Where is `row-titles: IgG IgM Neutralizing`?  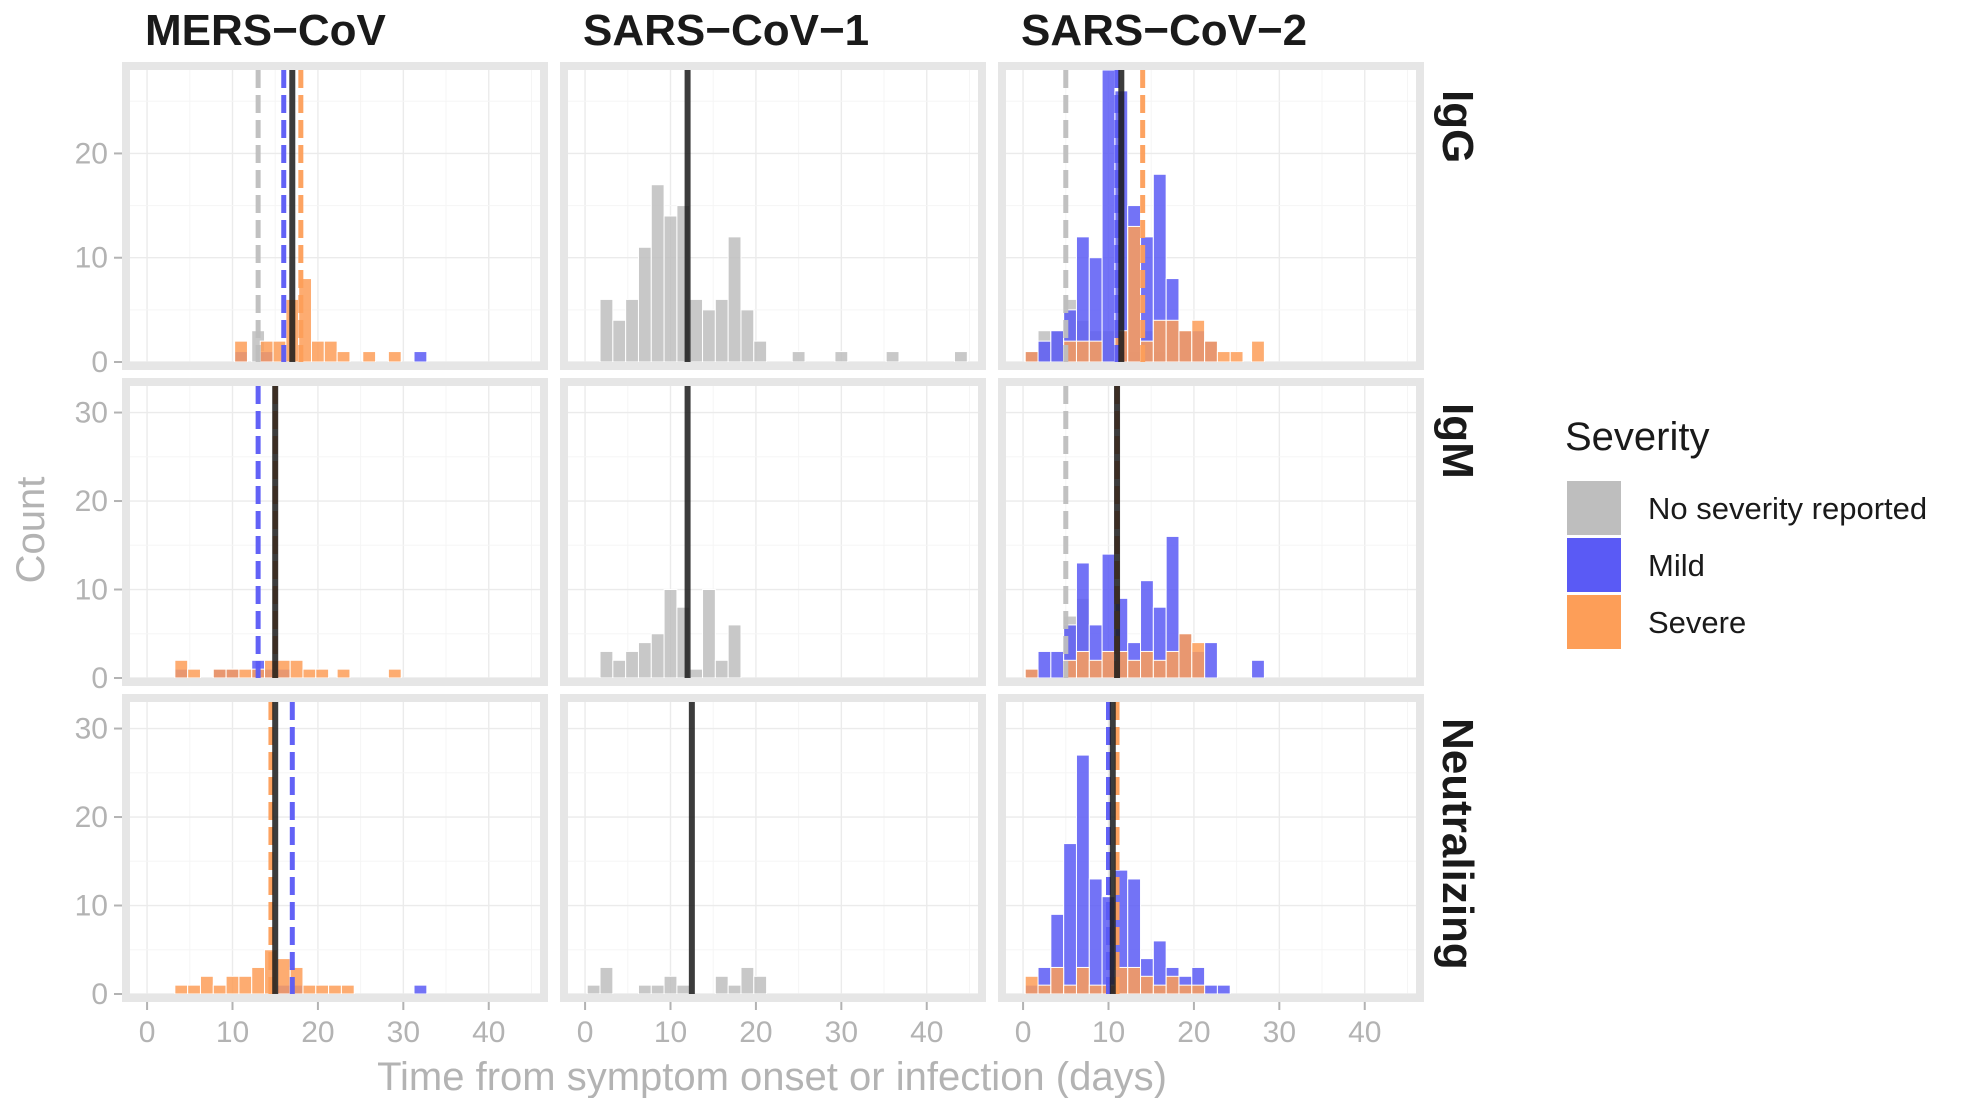 row-titles: IgG IgM Neutralizing is located at coordinates (1457, 530).